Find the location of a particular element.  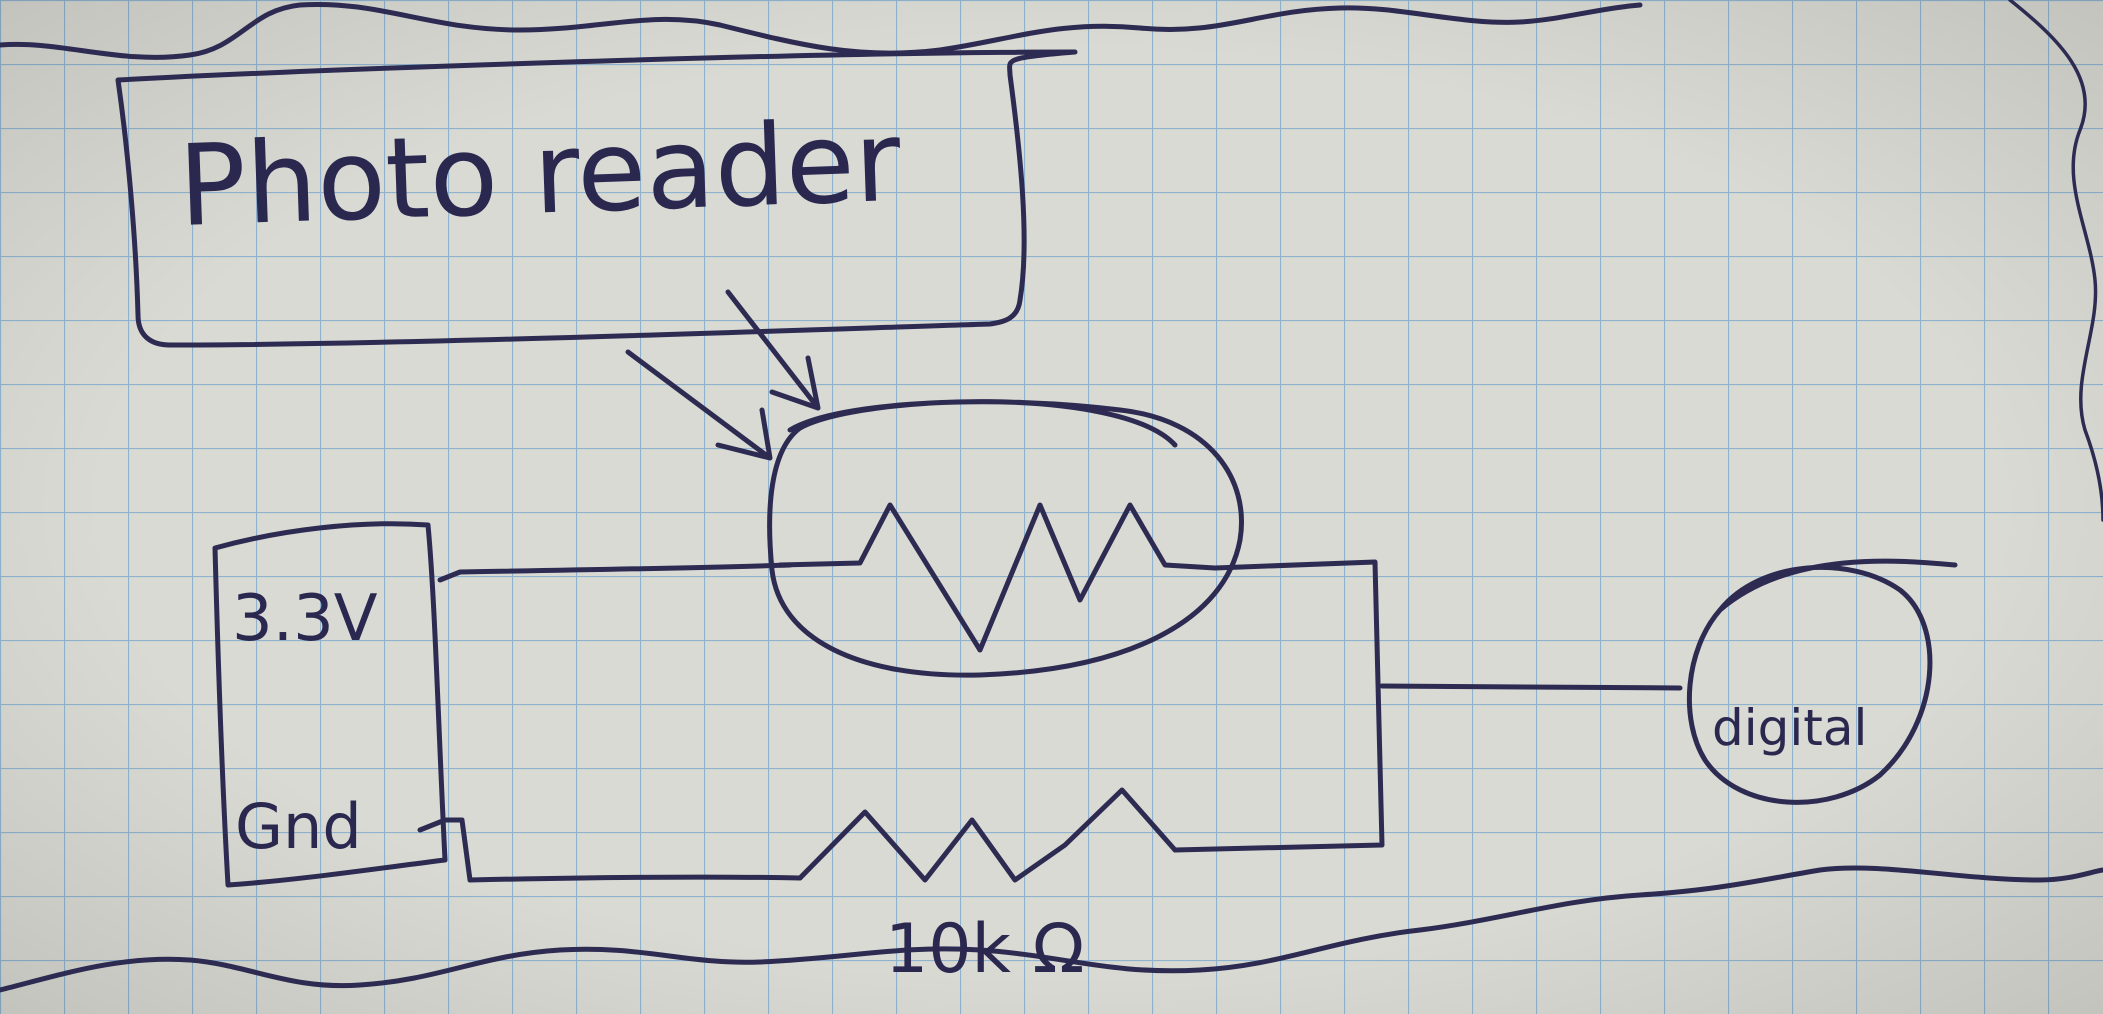

light-arrow-right is located at coordinates (773, 350).